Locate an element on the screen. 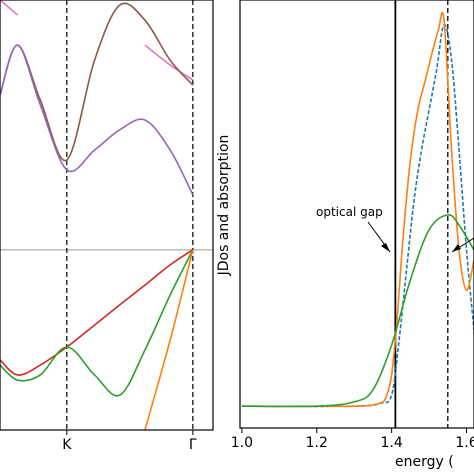 Image resolution: width=474 pixels, height=474 pixels. x-tick-label: 1.0 is located at coordinates (242, 443).